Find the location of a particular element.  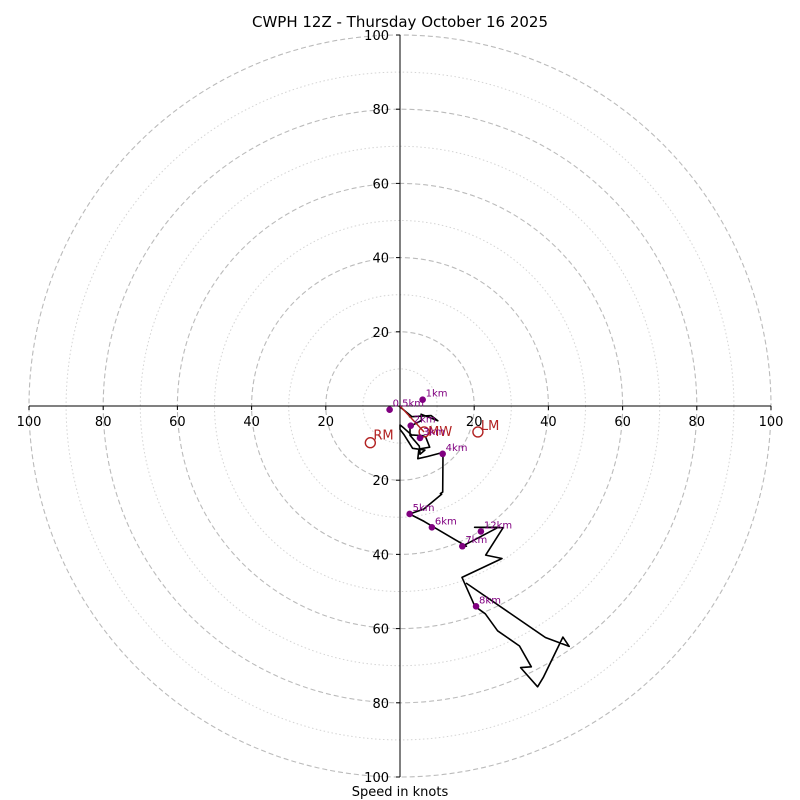

height-marker-label: 12km is located at coordinates (498, 525).